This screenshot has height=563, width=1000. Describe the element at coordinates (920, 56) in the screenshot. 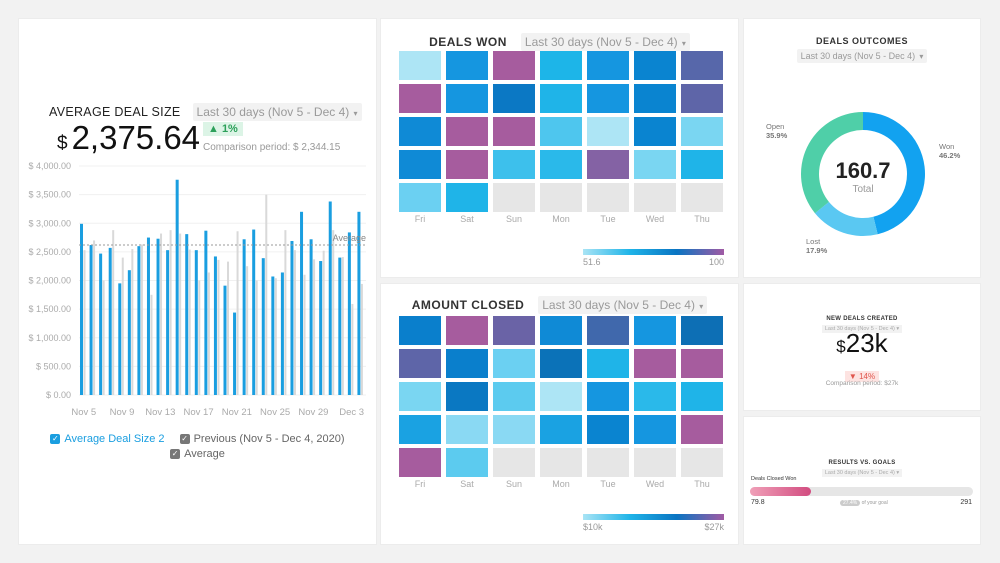

I see `chevron-down-icon: ▾` at that location.